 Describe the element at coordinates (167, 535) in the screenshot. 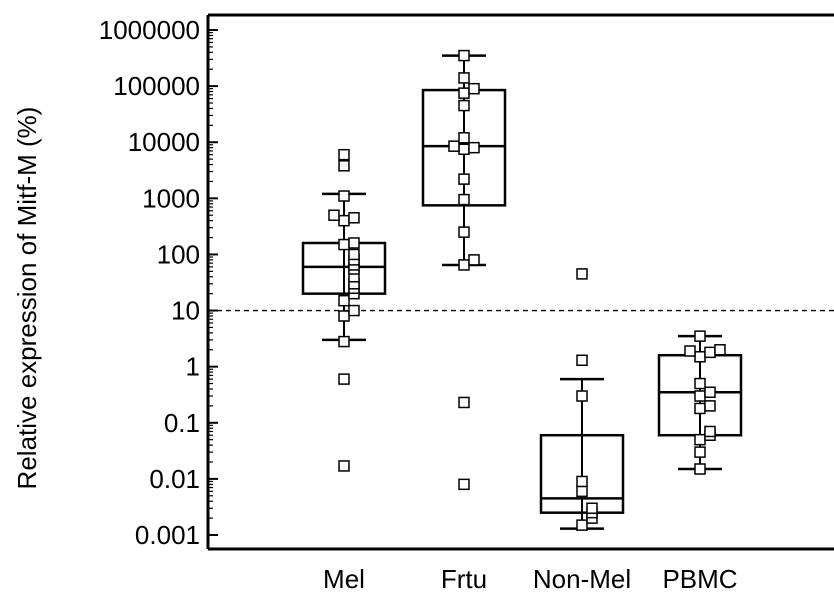

I see `y-tick-label: 0.001` at that location.